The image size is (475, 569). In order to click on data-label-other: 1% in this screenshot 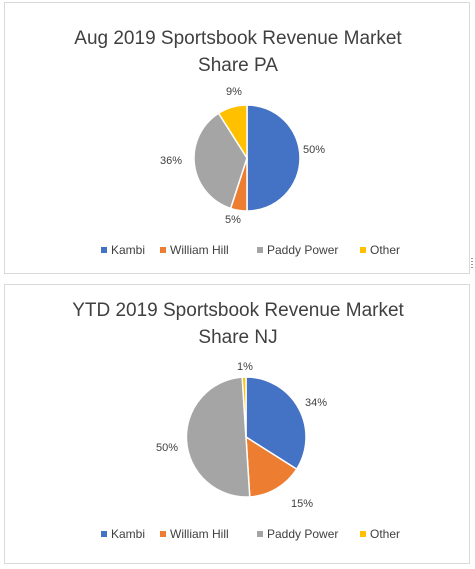, I will do `click(245, 367)`.